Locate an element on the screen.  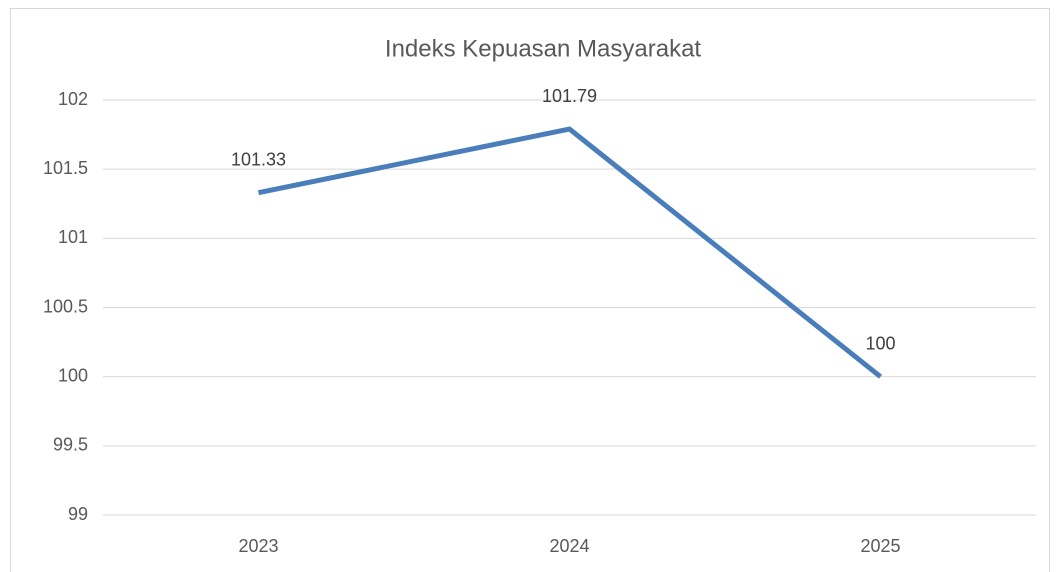
y-tick-label: 99.5 is located at coordinates (70, 445).